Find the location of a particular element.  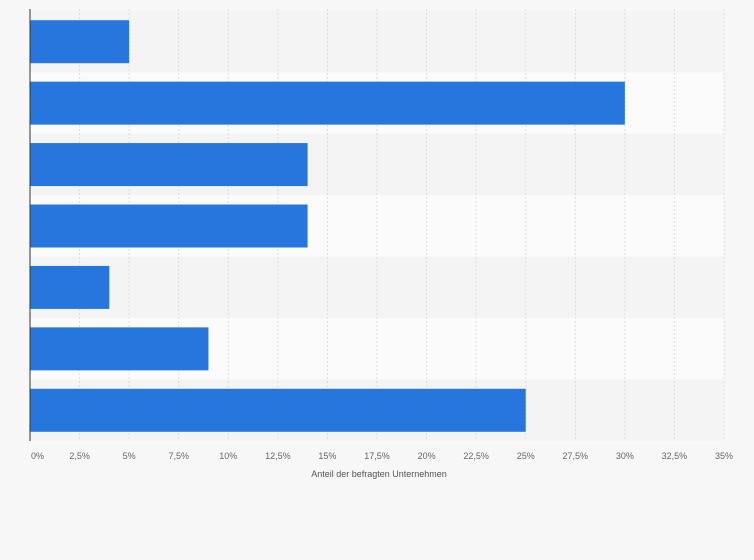

x-tick-label: 32,5% is located at coordinates (675, 456).